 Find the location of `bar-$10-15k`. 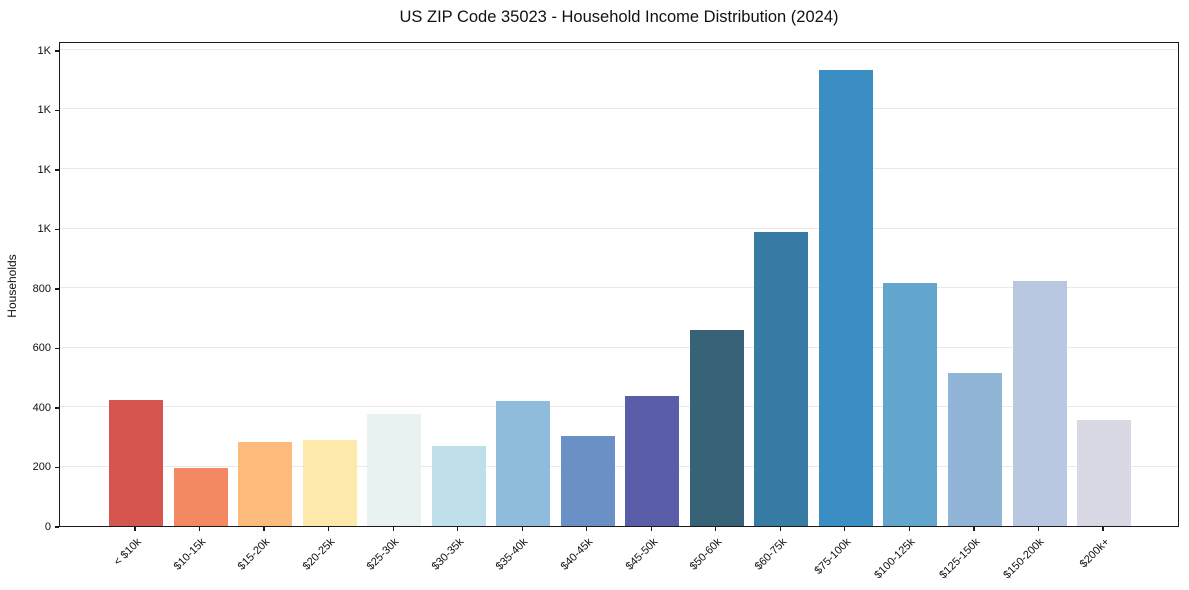

bar-$10-15k is located at coordinates (200, 496).